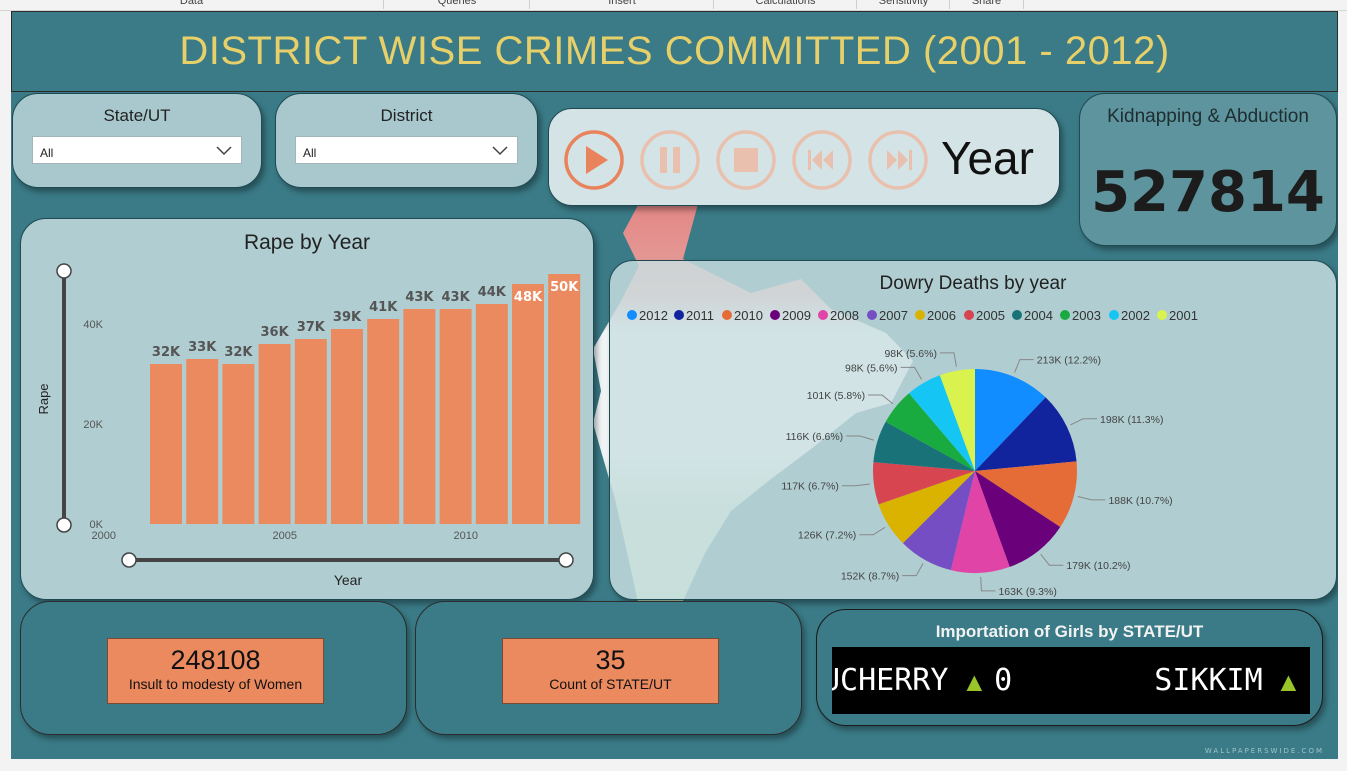 This screenshot has width=1347, height=771. What do you see at coordinates (166, 444) in the screenshot?
I see `bar-2001` at bounding box center [166, 444].